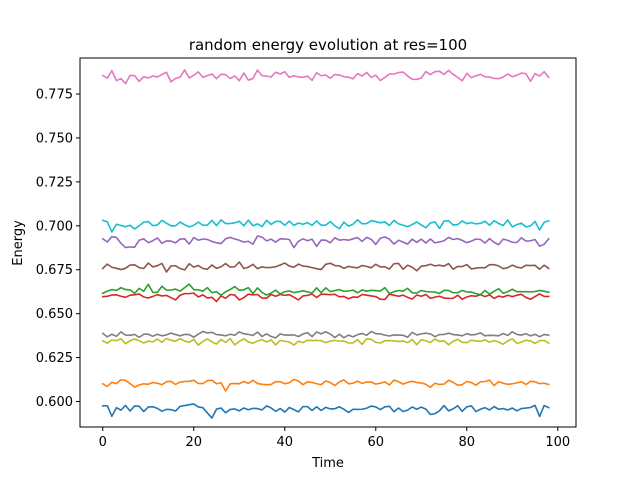 The width and height of the screenshot is (640, 480). I want to click on y-tick-label: 0.775, so click(54, 95).